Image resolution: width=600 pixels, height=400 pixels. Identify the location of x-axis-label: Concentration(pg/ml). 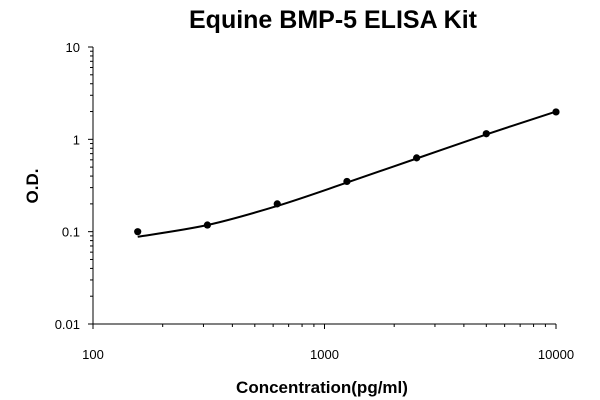
(322, 387).